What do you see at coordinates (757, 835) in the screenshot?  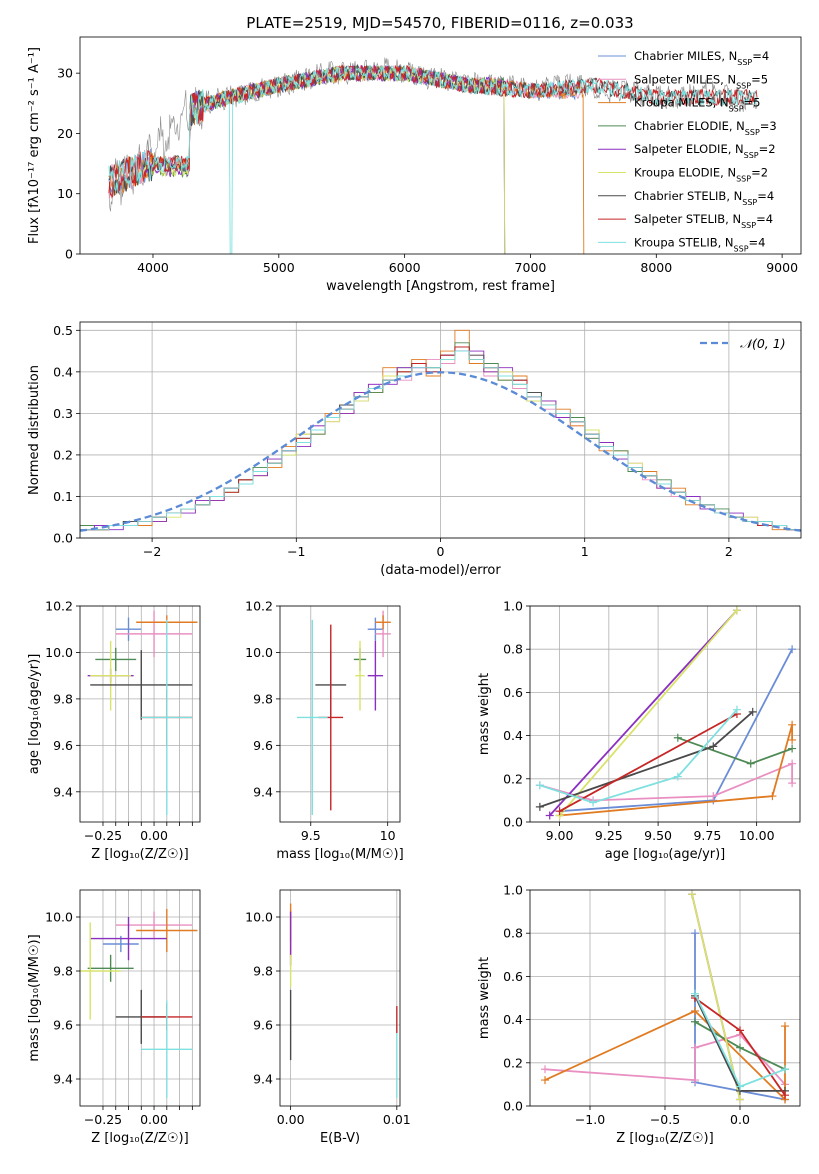 I see `x-tick-label: 10.00` at bounding box center [757, 835].